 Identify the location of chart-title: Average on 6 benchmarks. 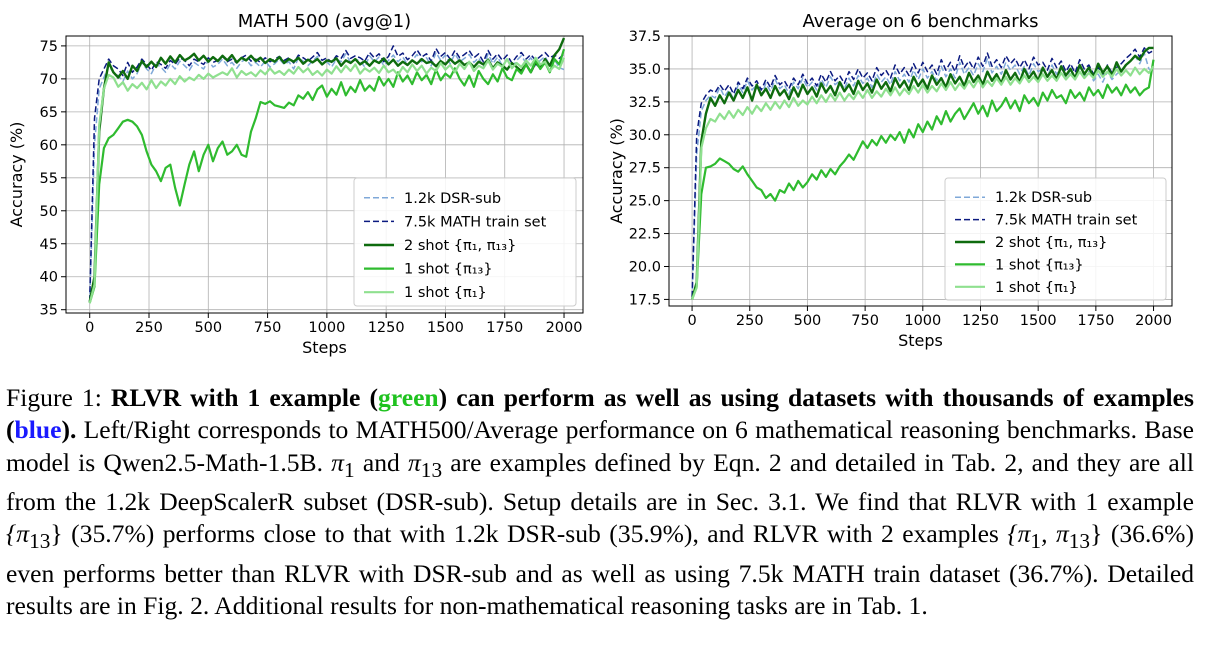
(921, 21).